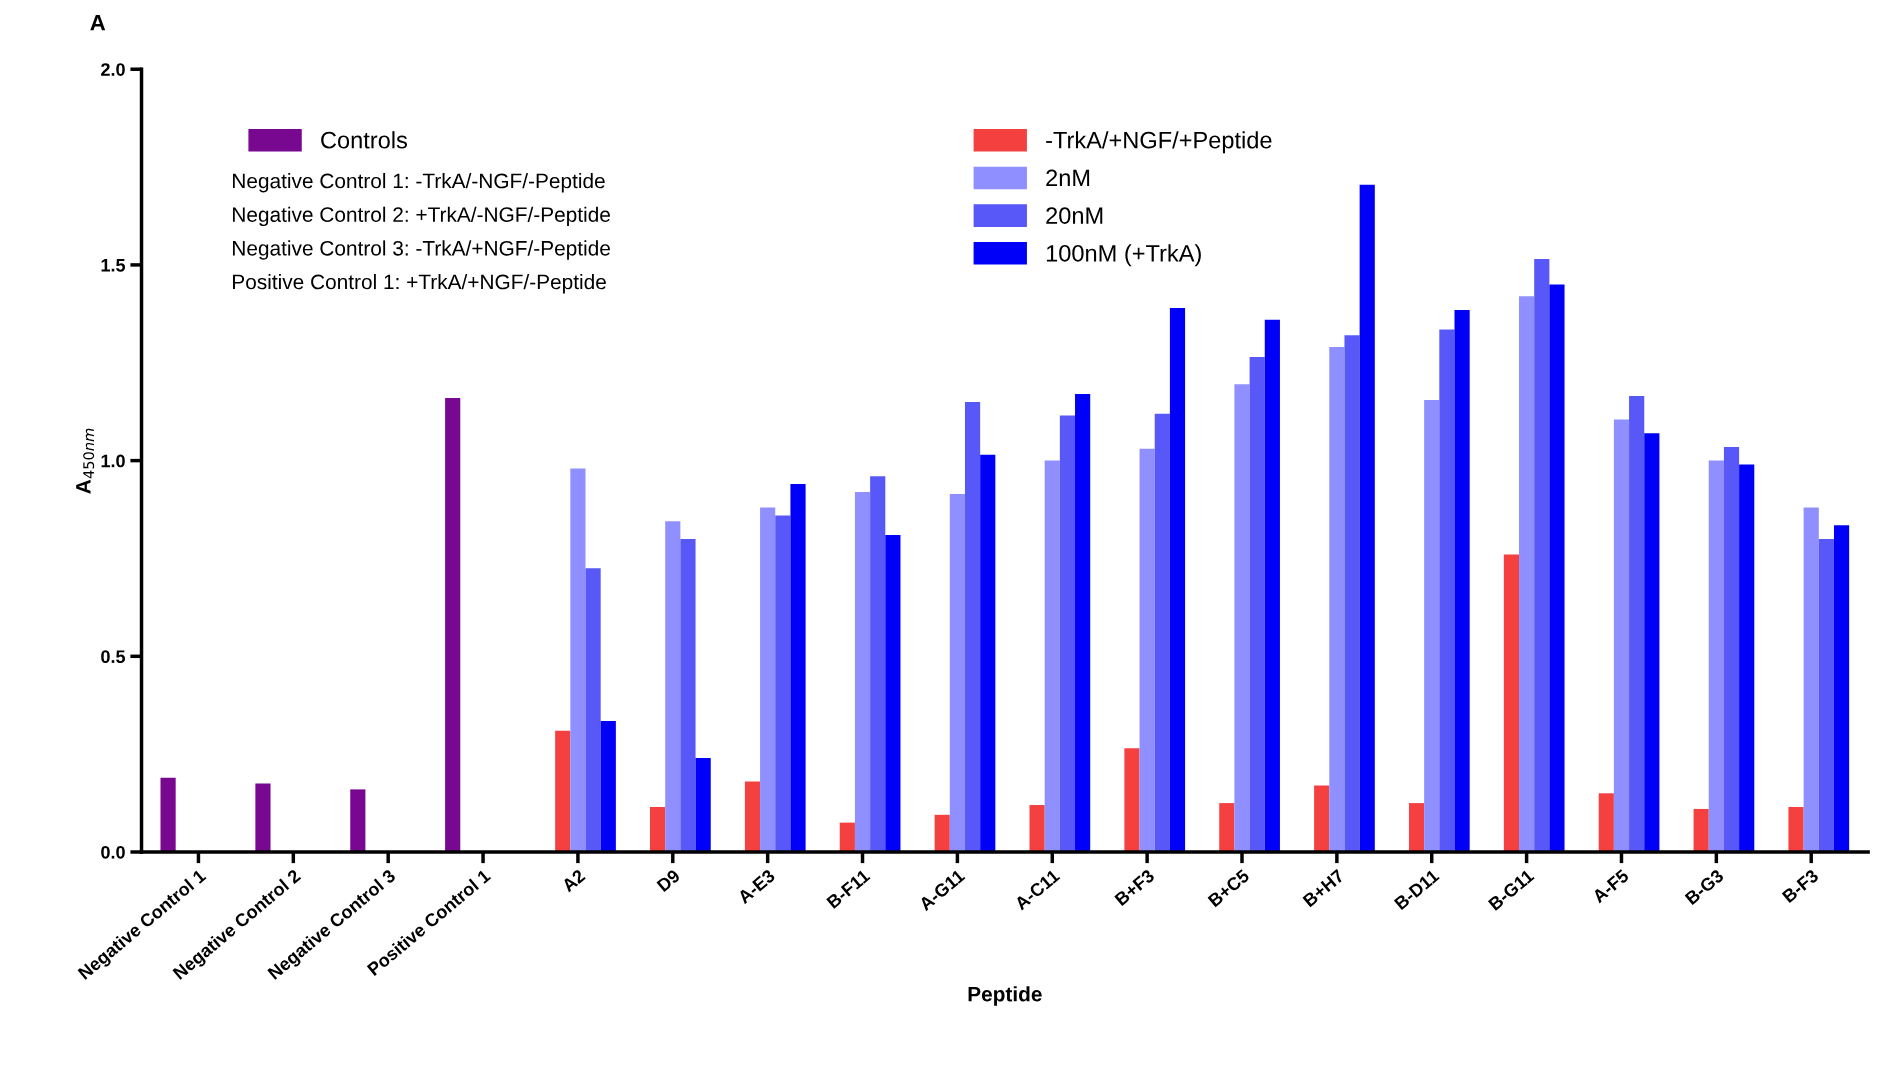  I want to click on x-tick-label: D9, so click(668, 880).